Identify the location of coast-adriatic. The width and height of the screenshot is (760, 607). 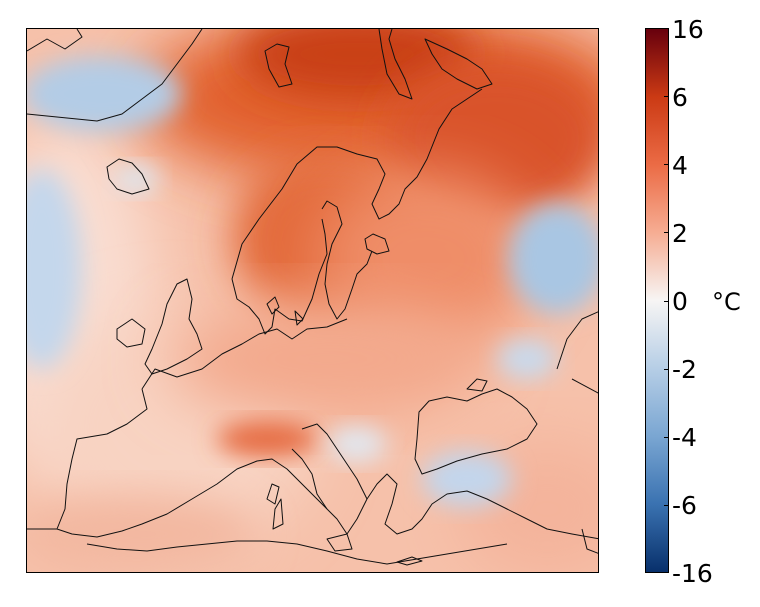
(334, 461).